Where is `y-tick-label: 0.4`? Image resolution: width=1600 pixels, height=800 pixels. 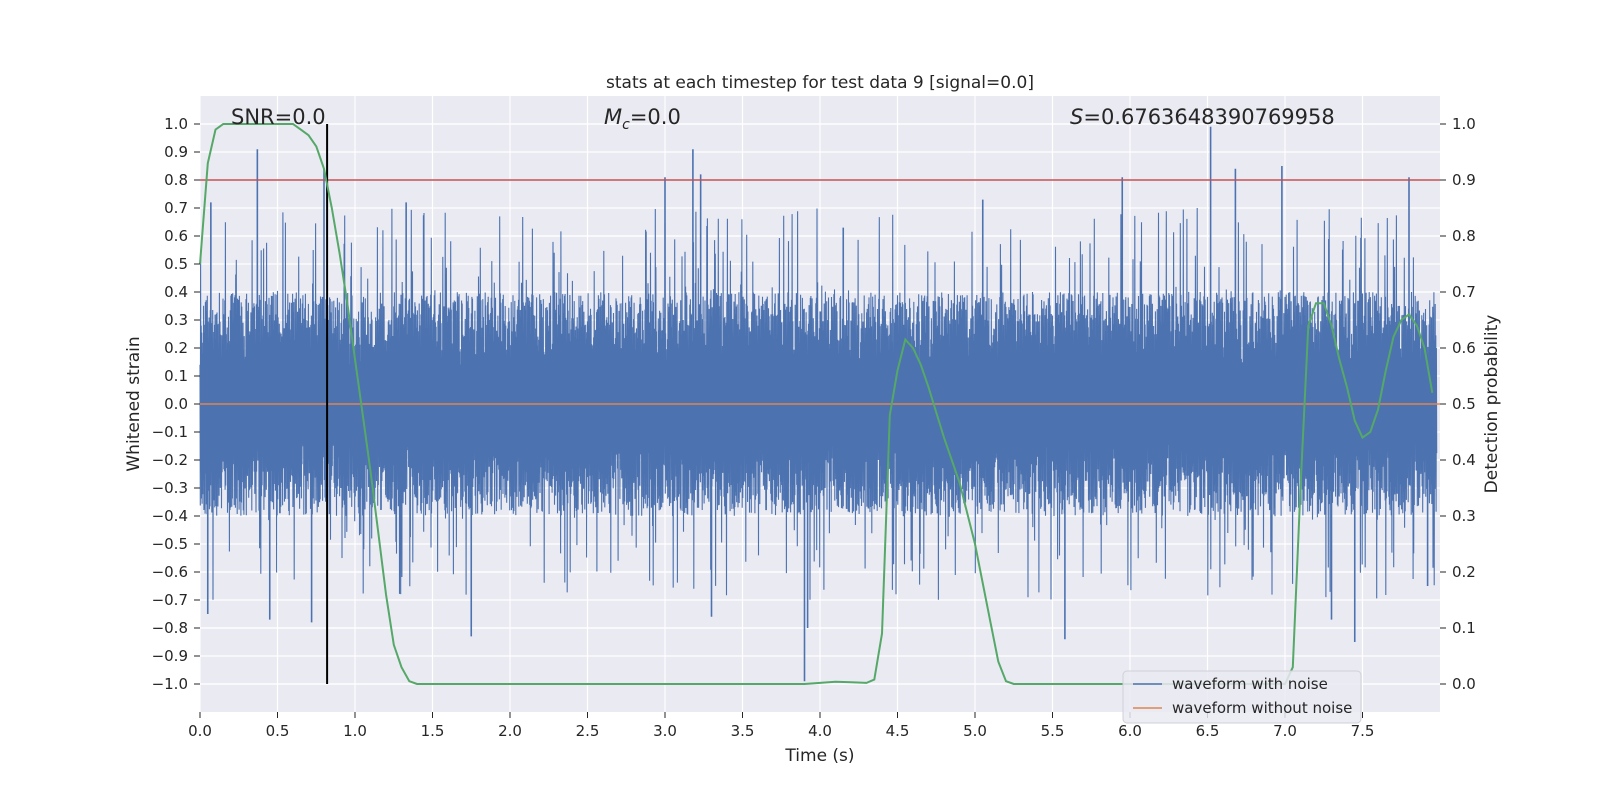
y-tick-label: 0.4 is located at coordinates (176, 292).